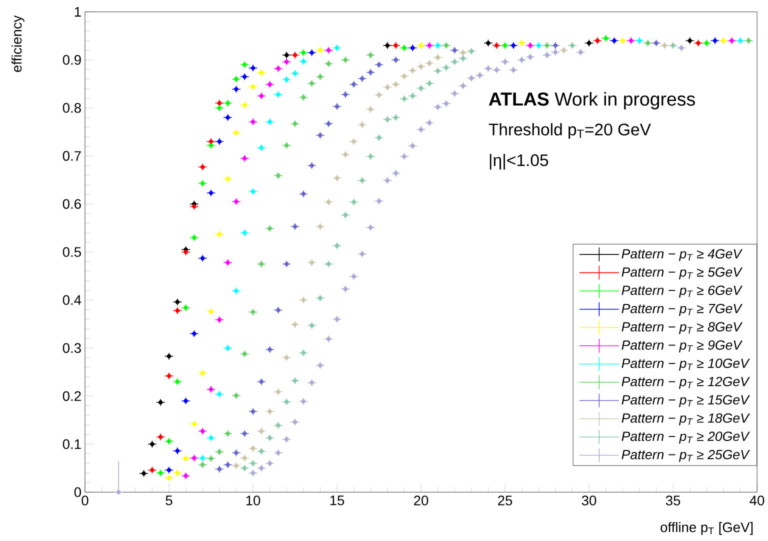 The height and width of the screenshot is (541, 768). What do you see at coordinates (71, 60) in the screenshot?
I see `y-tick-label: 0.9` at bounding box center [71, 60].